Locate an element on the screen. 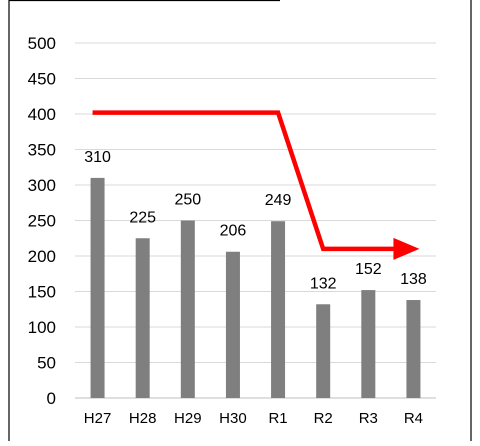 Image resolution: width=480 pixels, height=446 pixels. y-tick-label: 500 is located at coordinates (42, 43).